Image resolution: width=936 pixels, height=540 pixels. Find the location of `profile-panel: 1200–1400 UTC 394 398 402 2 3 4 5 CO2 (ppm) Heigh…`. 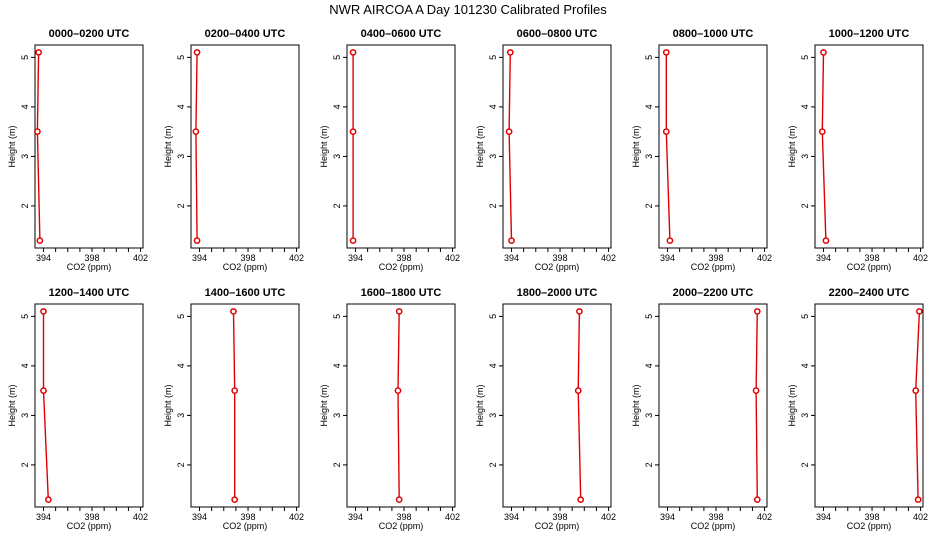

profile-panel: 1200–1400 UTC 394 398 402 2 3 4 5 CO2 (ppm) Heigh… is located at coordinates (77, 409).